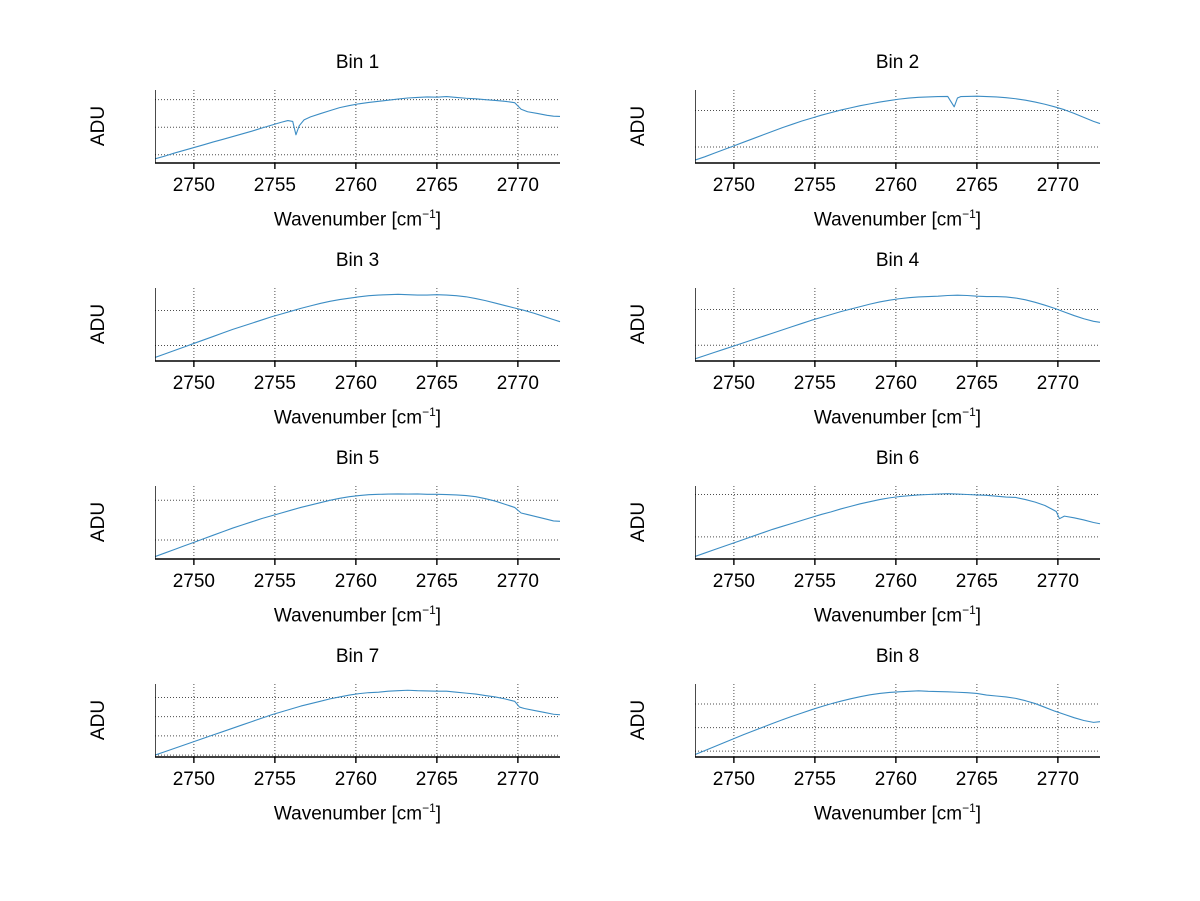 This screenshot has width=1200, height=901. What do you see at coordinates (357, 656) in the screenshot?
I see `panel-title: Bin 7` at bounding box center [357, 656].